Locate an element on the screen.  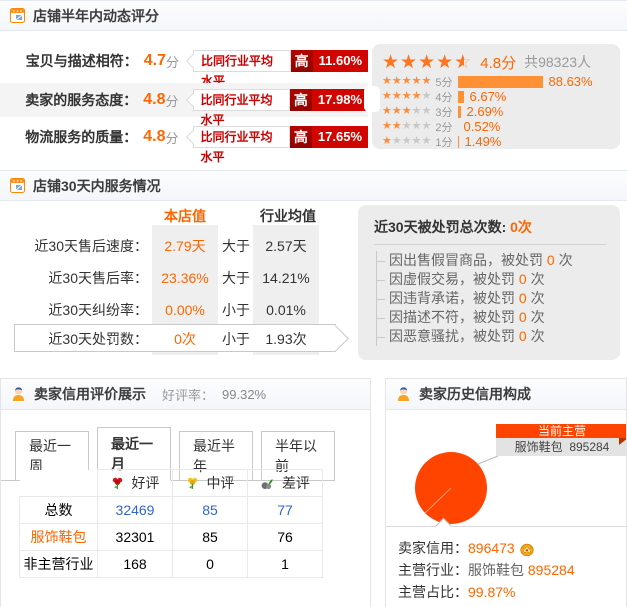
industry-value: 2.57天 is located at coordinates (286, 246).